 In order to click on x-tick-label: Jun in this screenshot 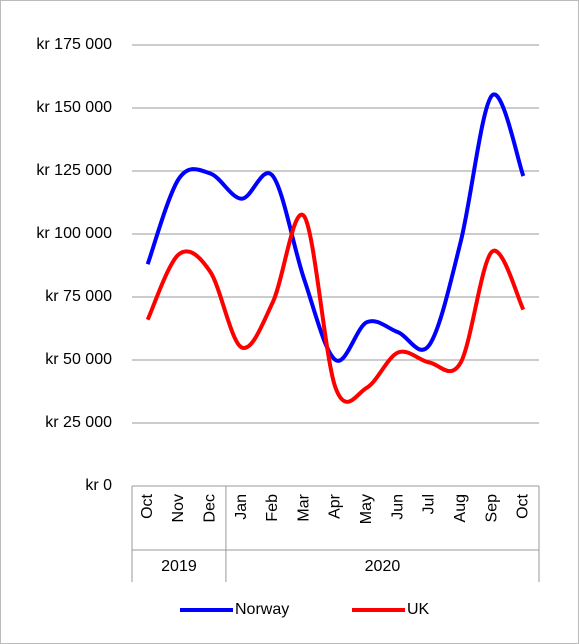, I will do `click(397, 507)`.